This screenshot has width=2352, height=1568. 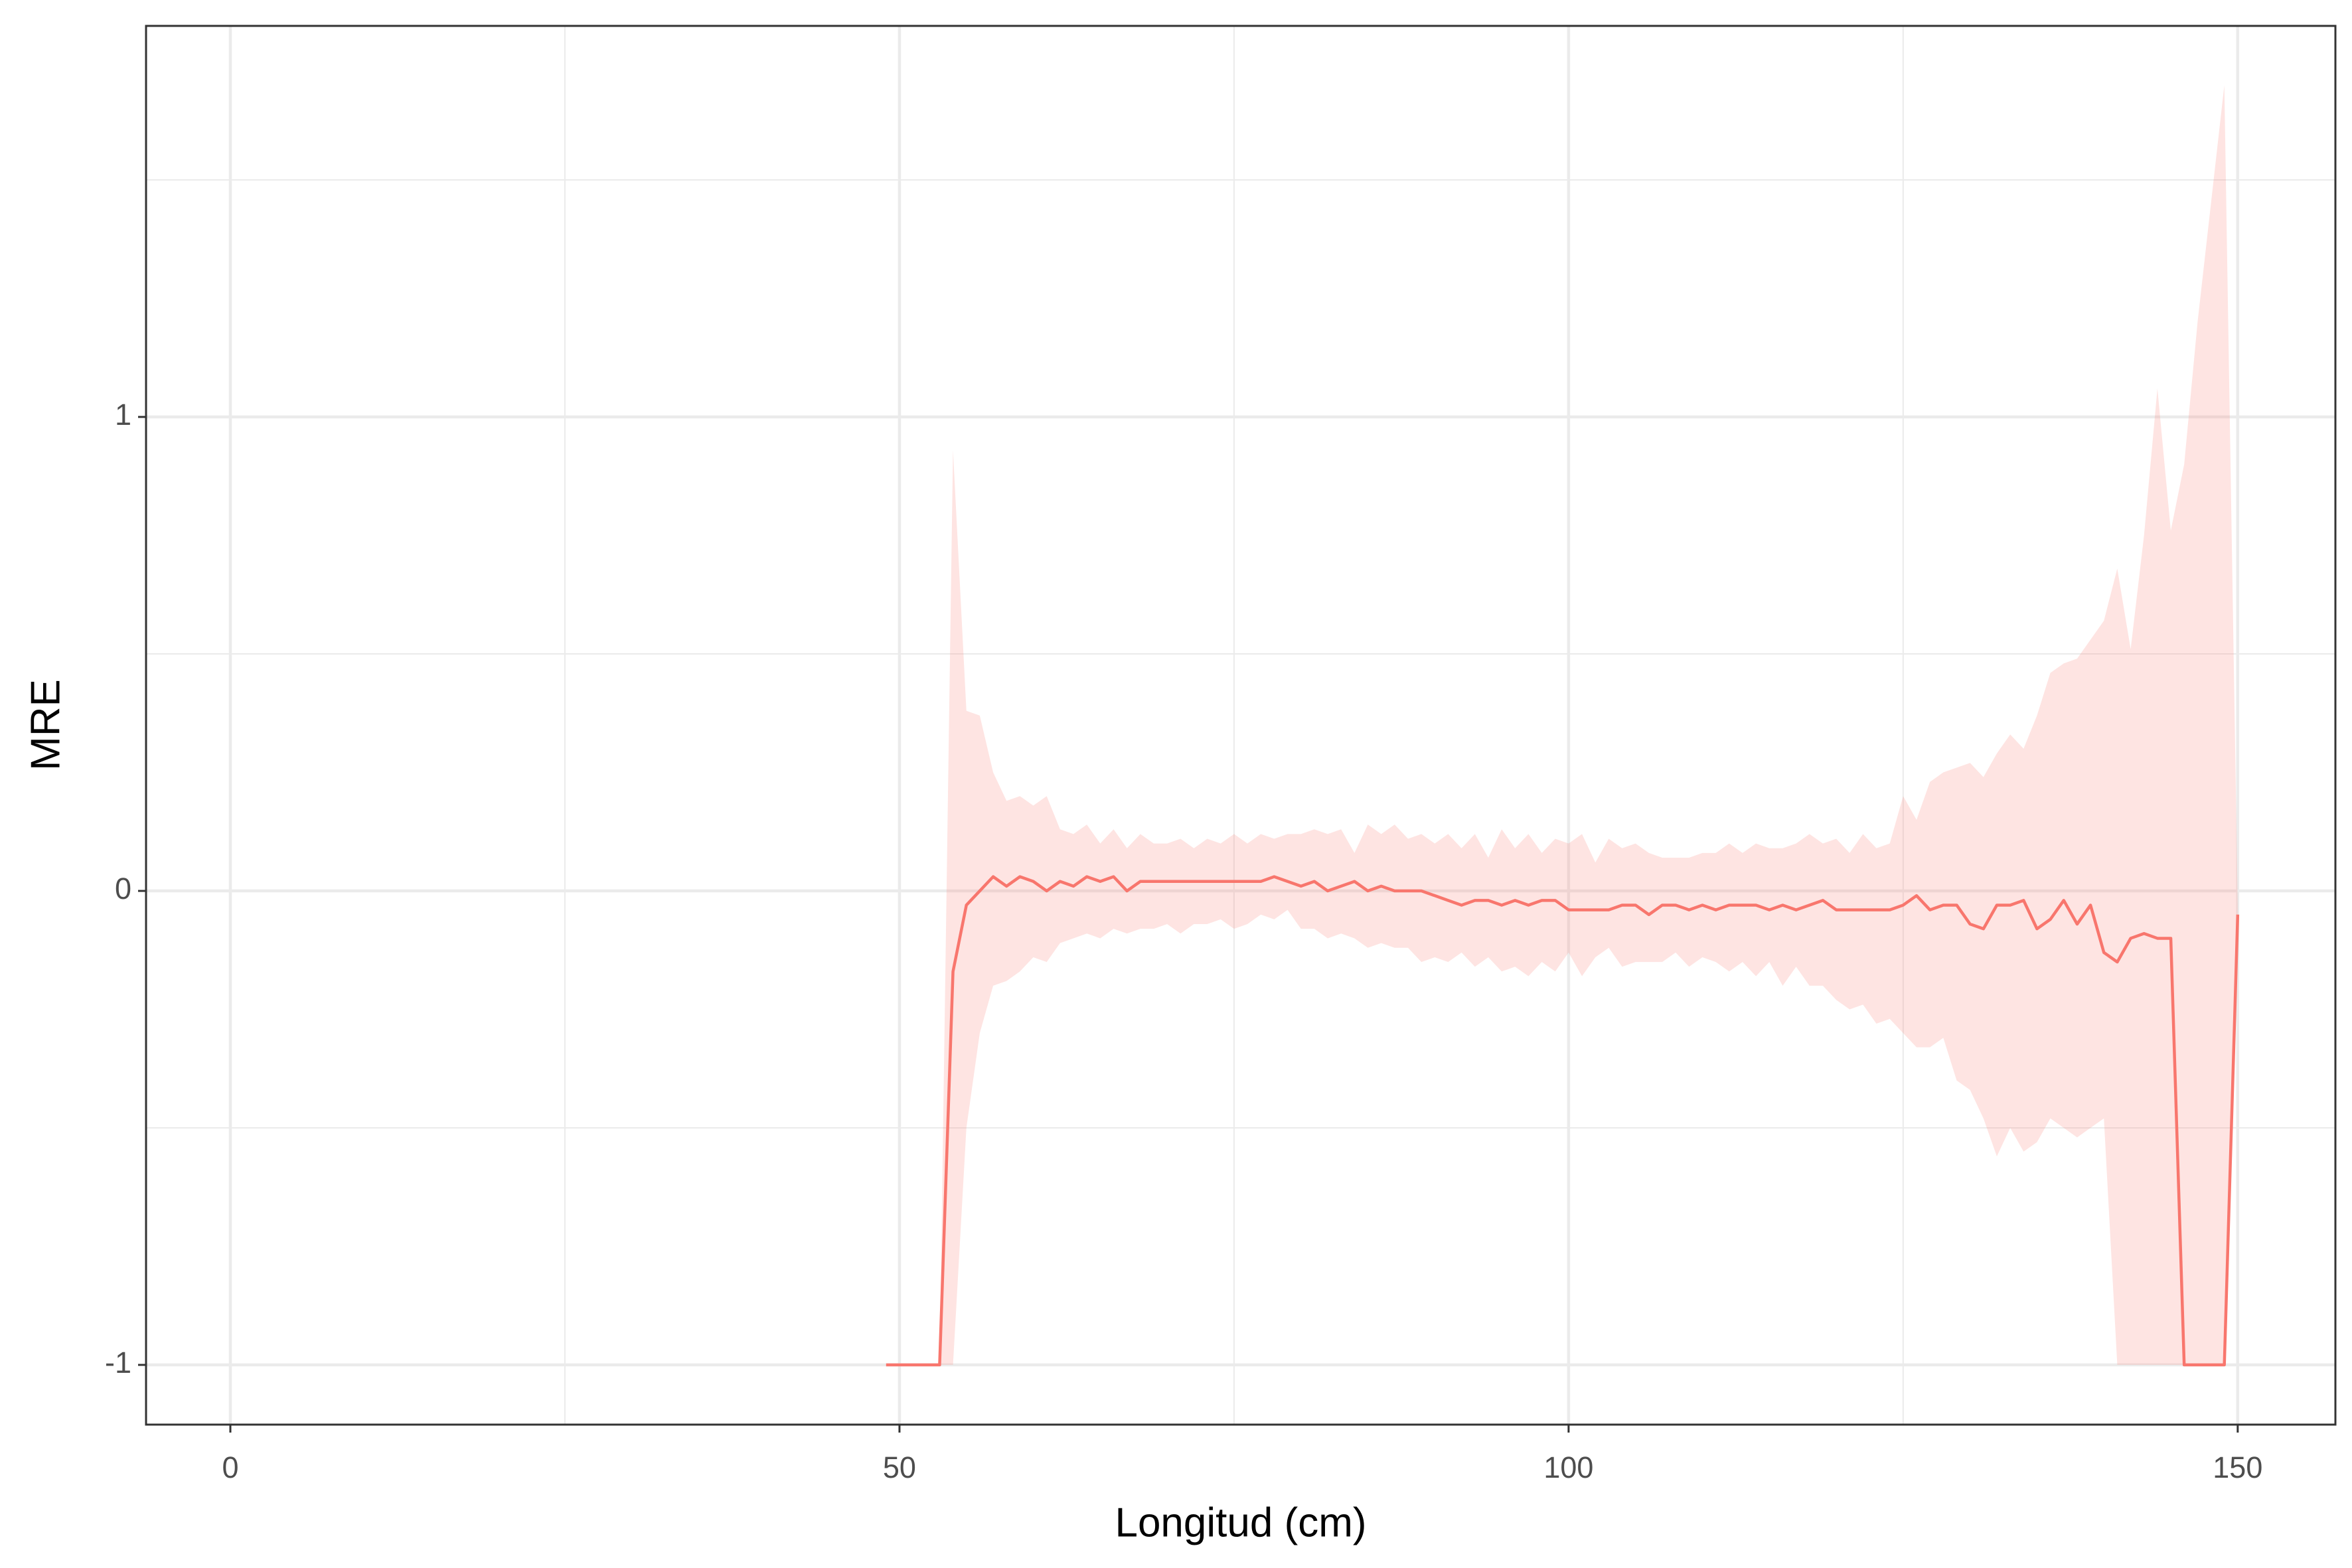 What do you see at coordinates (230, 1467) in the screenshot?
I see `x-tick-label: 0` at bounding box center [230, 1467].